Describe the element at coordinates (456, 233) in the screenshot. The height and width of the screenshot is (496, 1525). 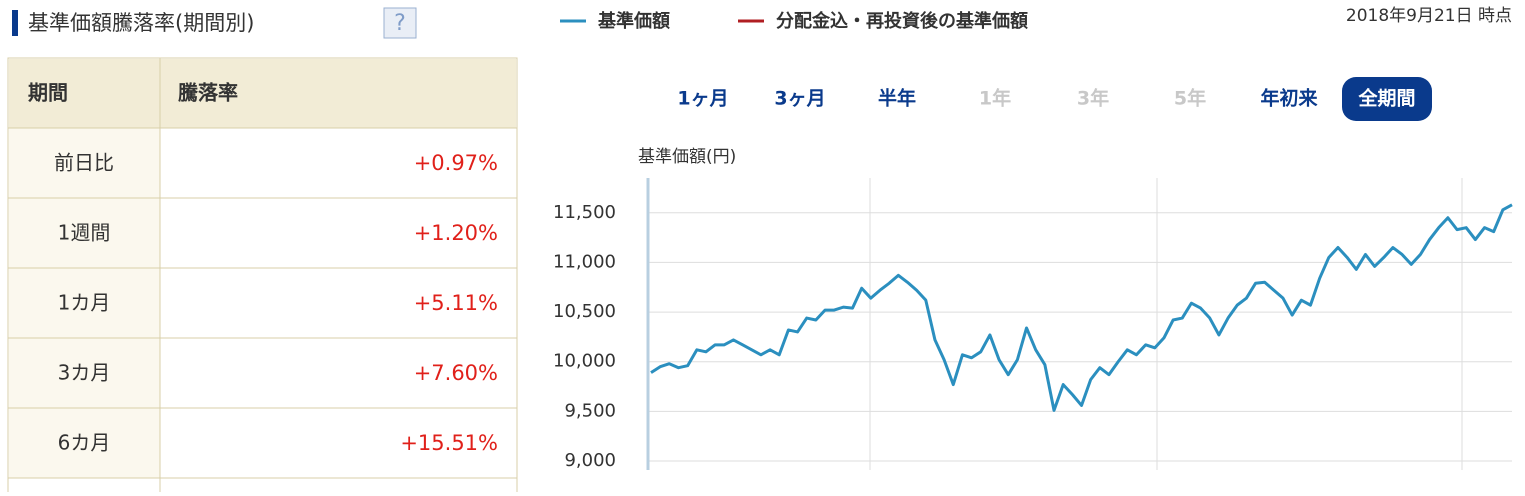
I see `change-rate: +1.20%` at that location.